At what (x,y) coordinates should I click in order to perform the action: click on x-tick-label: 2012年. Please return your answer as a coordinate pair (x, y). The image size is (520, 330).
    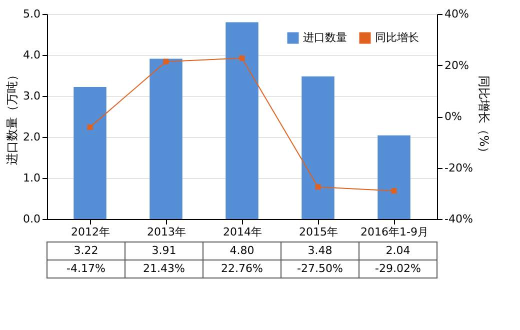
    Looking at the image, I should click on (90, 232).